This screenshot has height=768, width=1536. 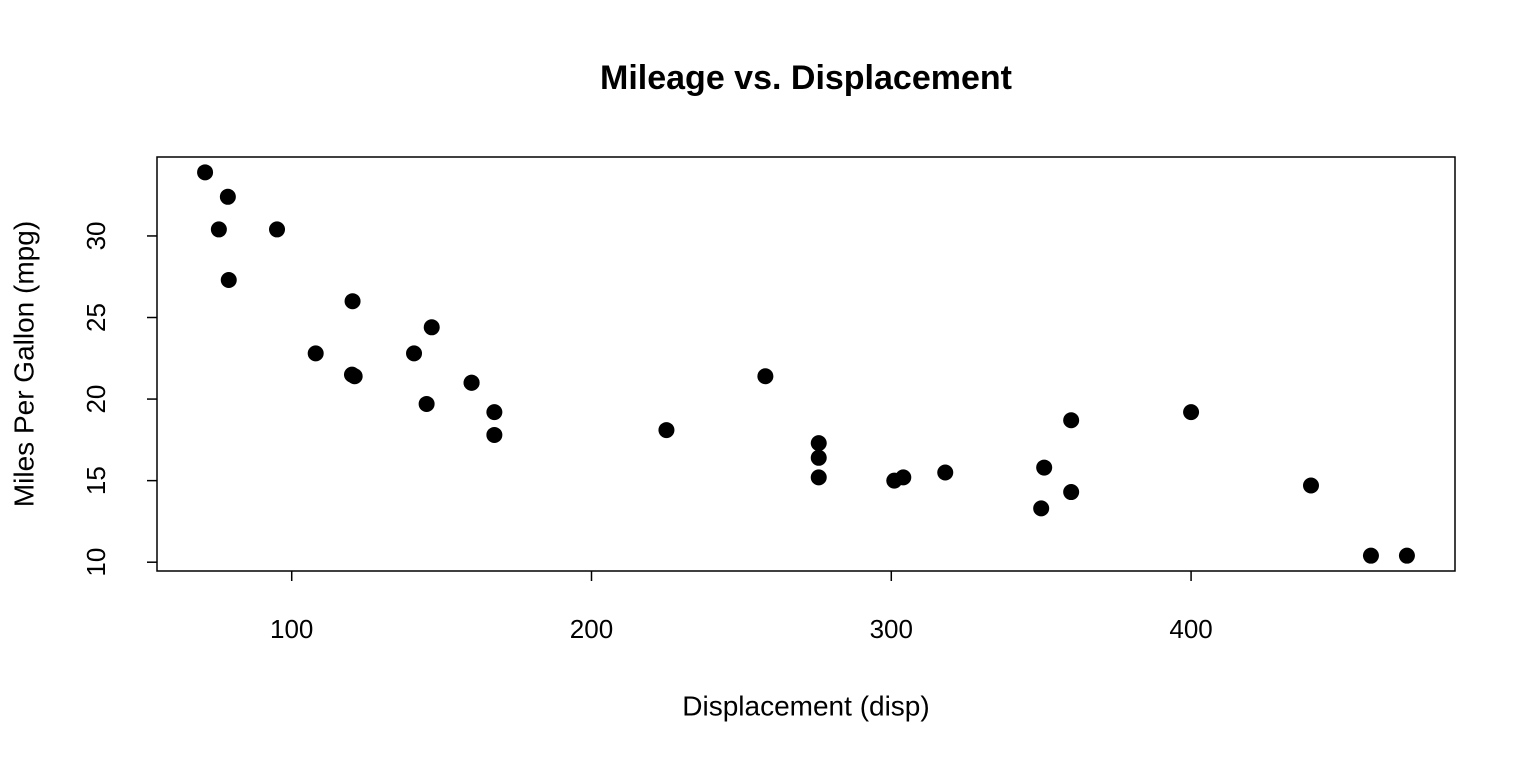 I want to click on y-tick-label: 30, so click(x=96, y=235).